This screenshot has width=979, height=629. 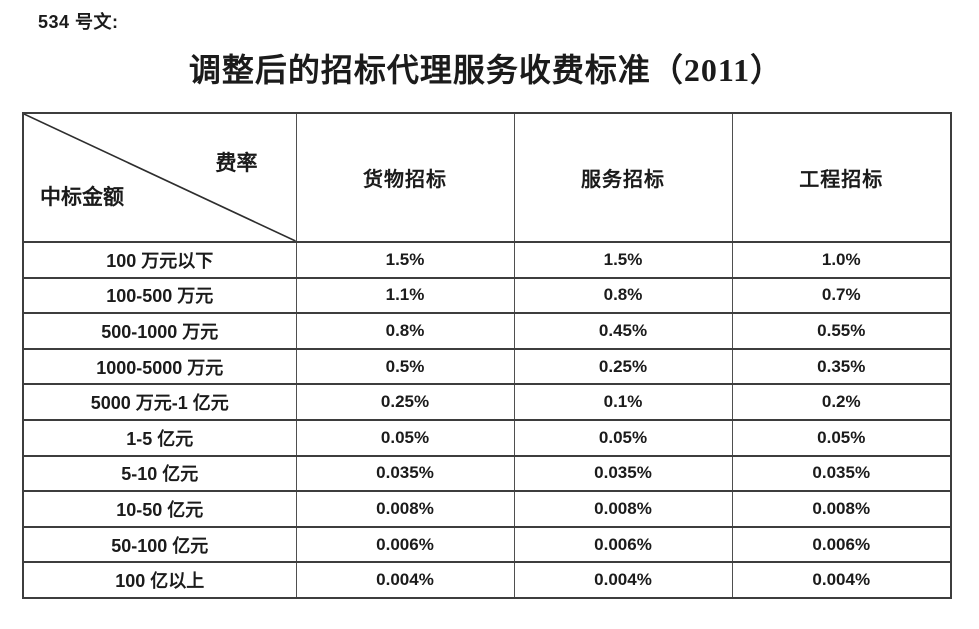 I want to click on rate-cell: 0.45%, so click(x=623, y=331).